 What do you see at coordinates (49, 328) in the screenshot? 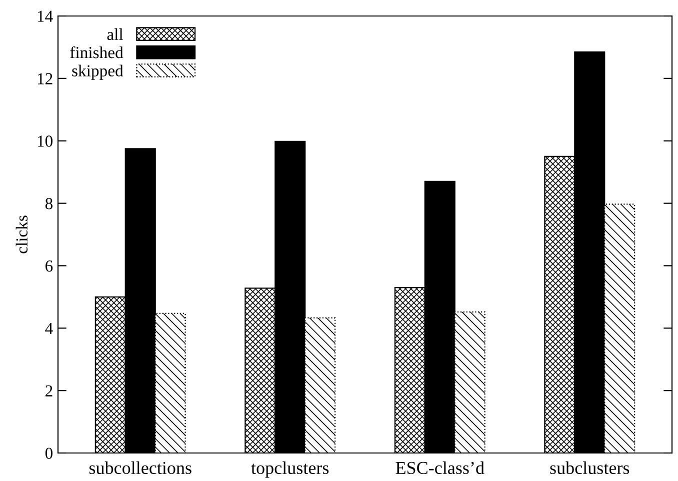
I see `y-tick-label: 4` at bounding box center [49, 328].